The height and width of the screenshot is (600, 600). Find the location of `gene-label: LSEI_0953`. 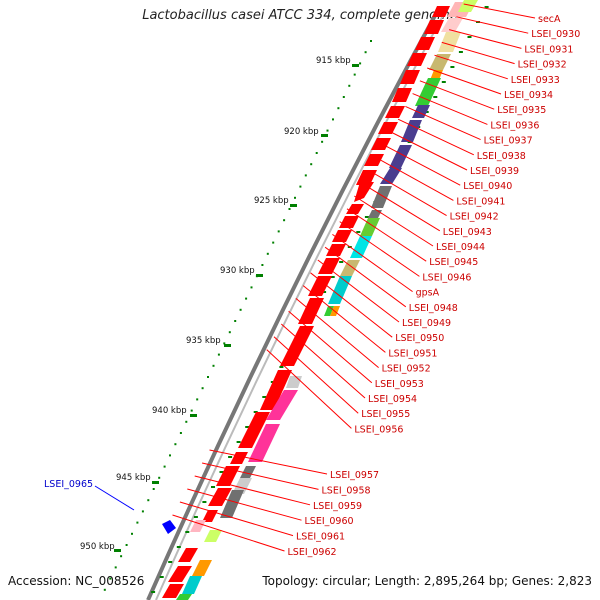

gene-label: LSEI_0953 is located at coordinates (399, 384).